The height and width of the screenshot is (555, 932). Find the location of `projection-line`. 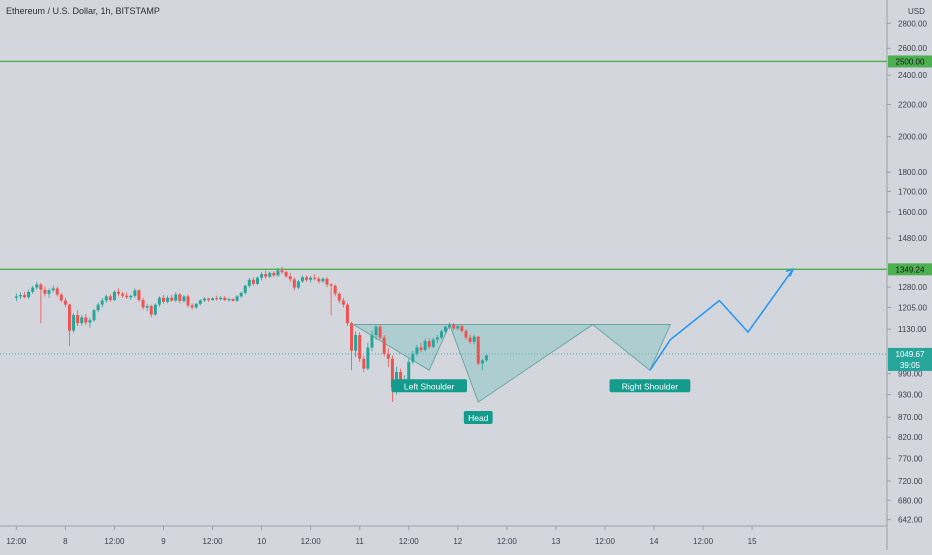

projection-line is located at coordinates (721, 319).